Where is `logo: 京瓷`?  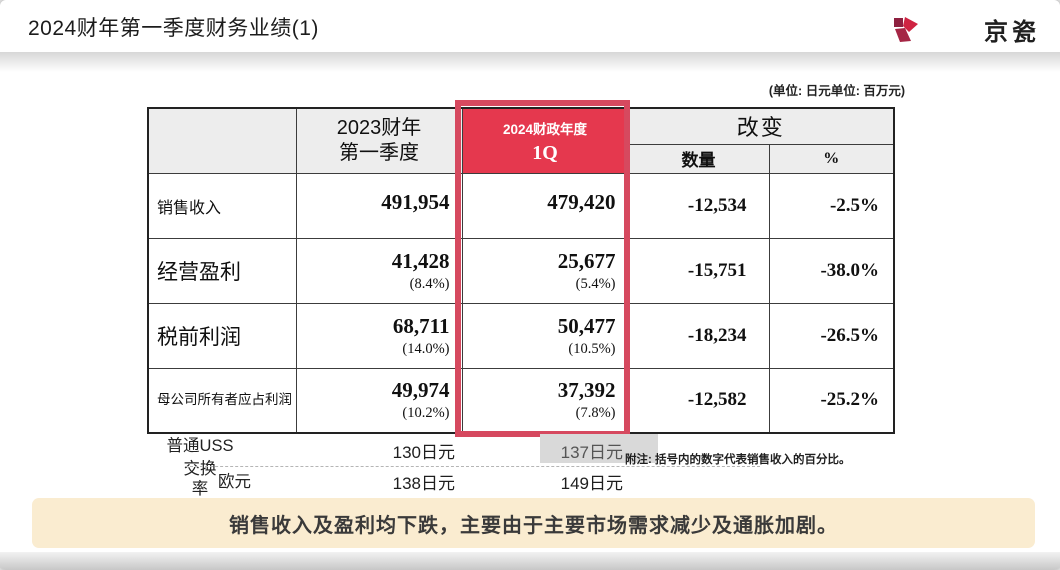
logo: 京瓷 is located at coordinates (966, 29).